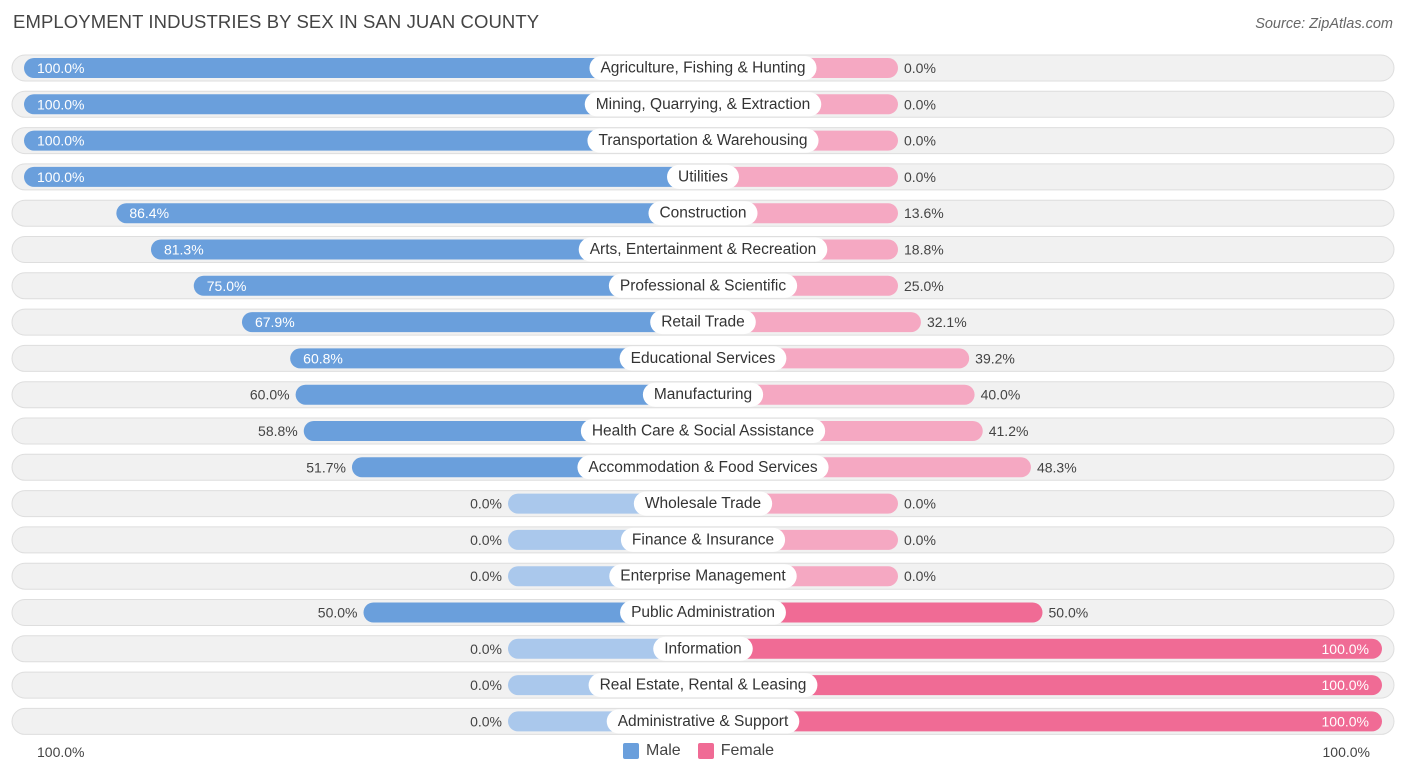 This screenshot has width=1406, height=776. I want to click on value-label-male: 50.0%, so click(338, 613).